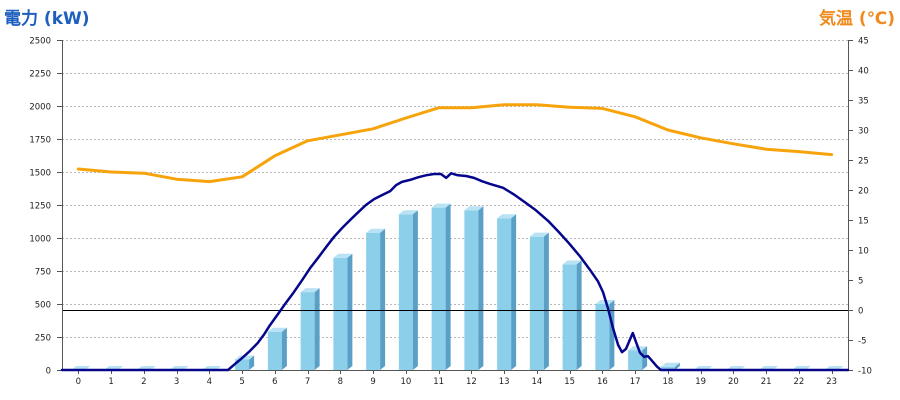 The image size is (900, 400). Describe the element at coordinates (78, 382) in the screenshot. I see `x-tick-label: 0` at that location.